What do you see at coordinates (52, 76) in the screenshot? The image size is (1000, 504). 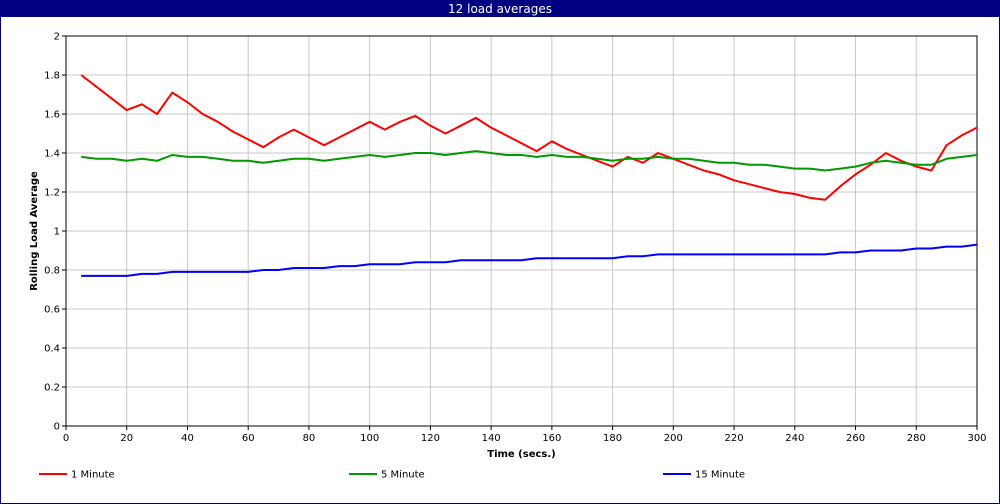 I see `y-tick-label: 1.8` at bounding box center [52, 76].